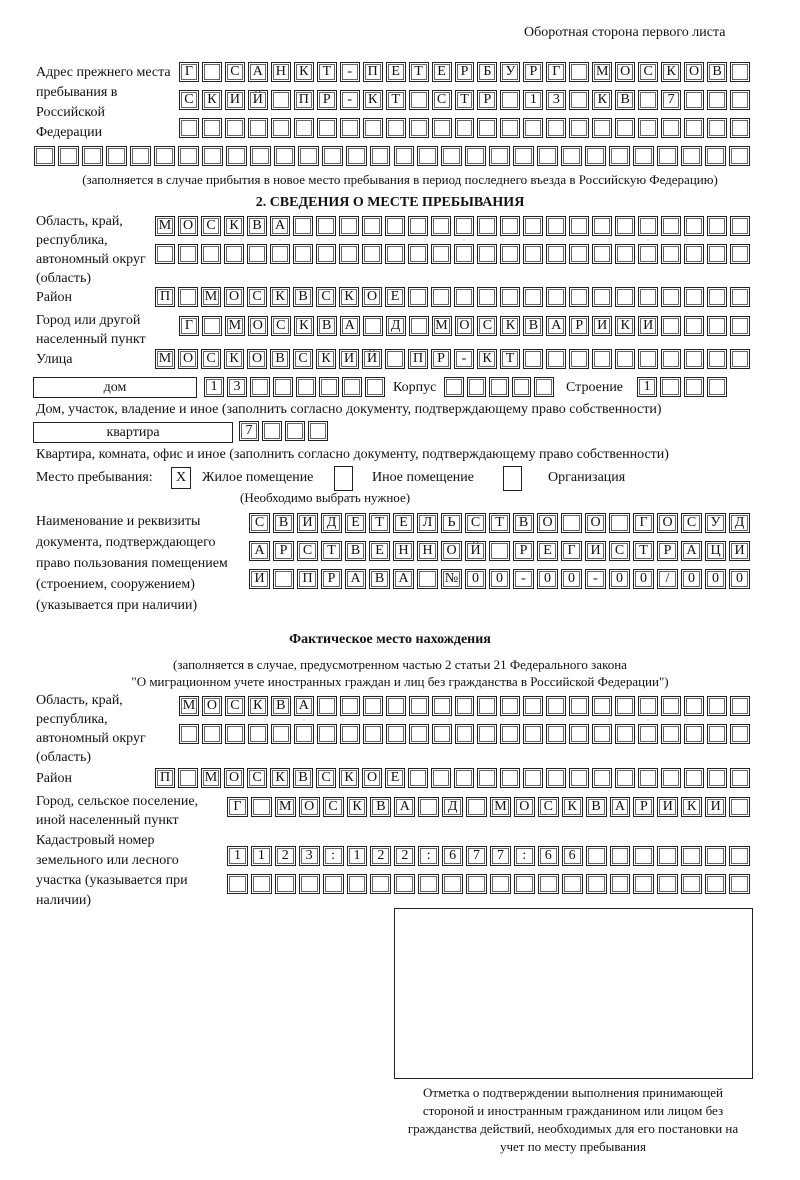 The width and height of the screenshot is (800, 1180). Describe the element at coordinates (667, 579) in the screenshot. I see `doc-row-3-cell: /` at that location.